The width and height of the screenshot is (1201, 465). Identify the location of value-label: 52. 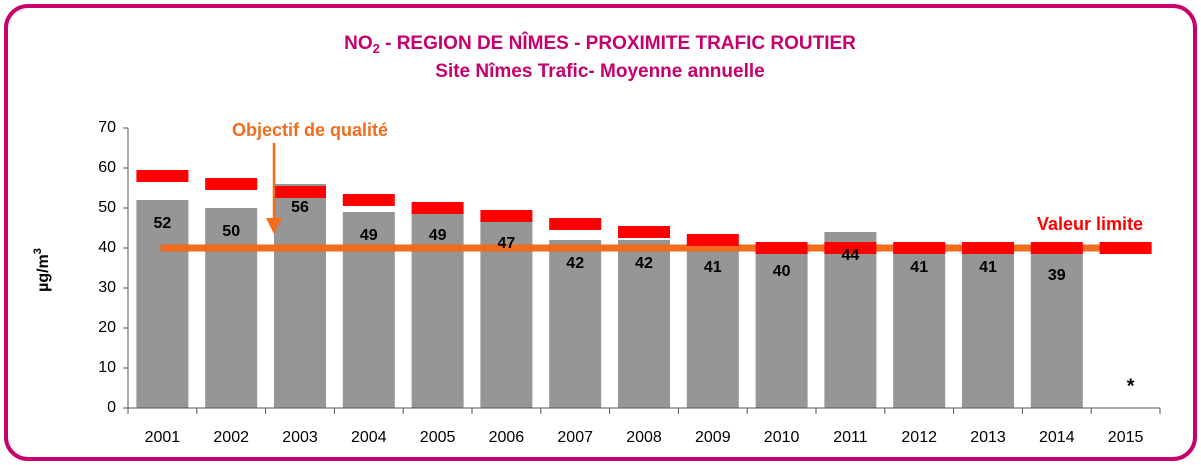
(163, 223).